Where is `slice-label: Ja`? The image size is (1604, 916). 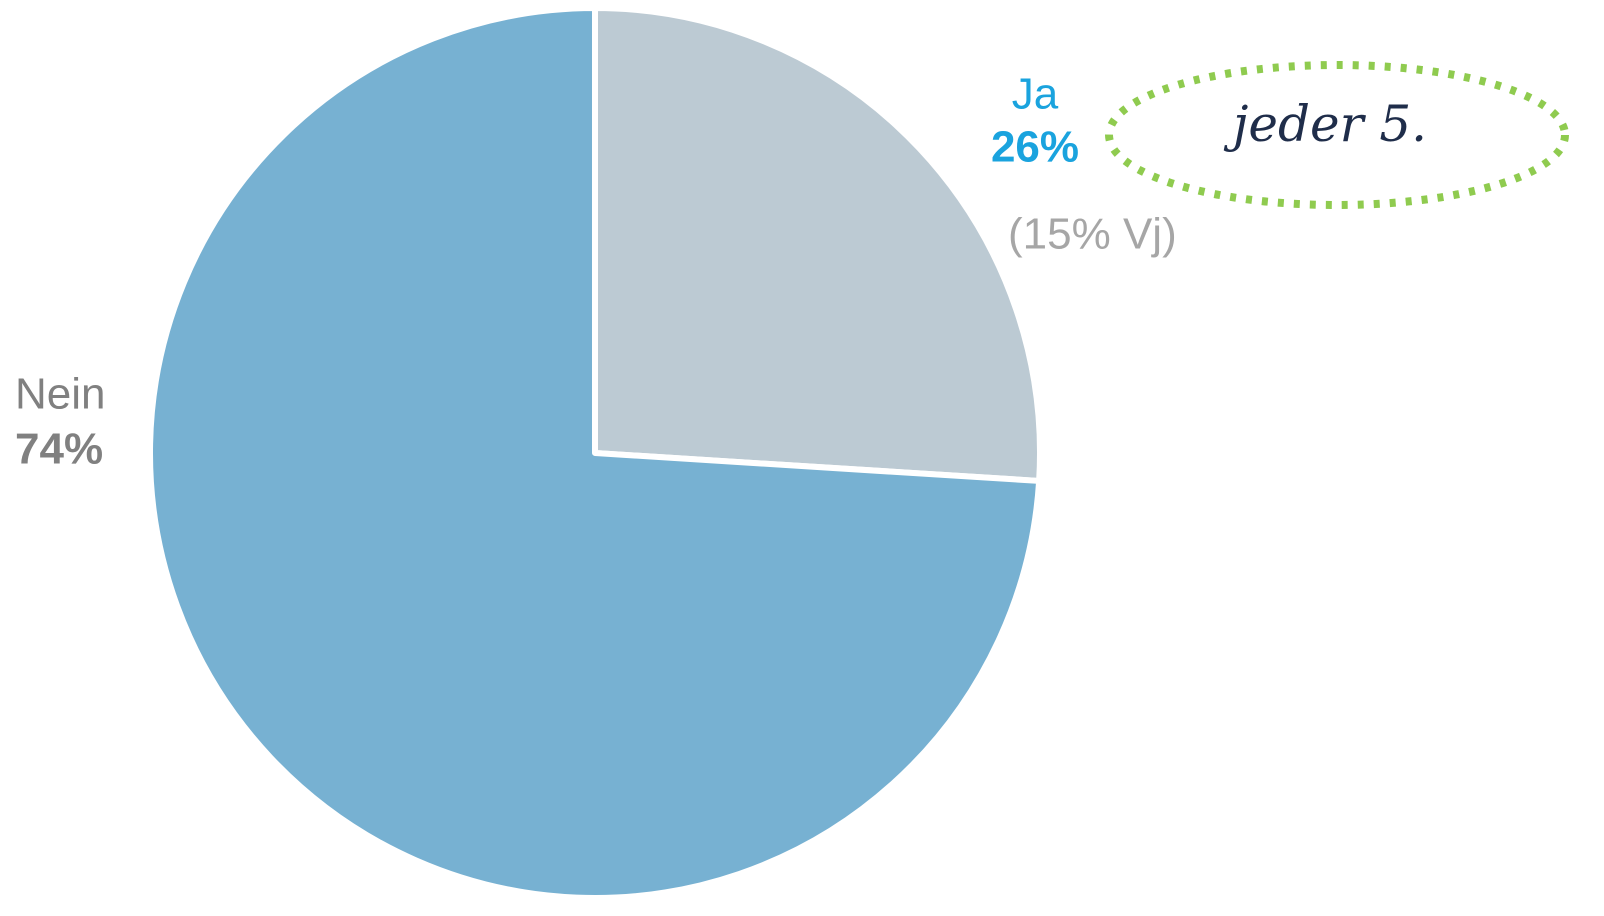
slice-label: Ja is located at coordinates (1035, 94).